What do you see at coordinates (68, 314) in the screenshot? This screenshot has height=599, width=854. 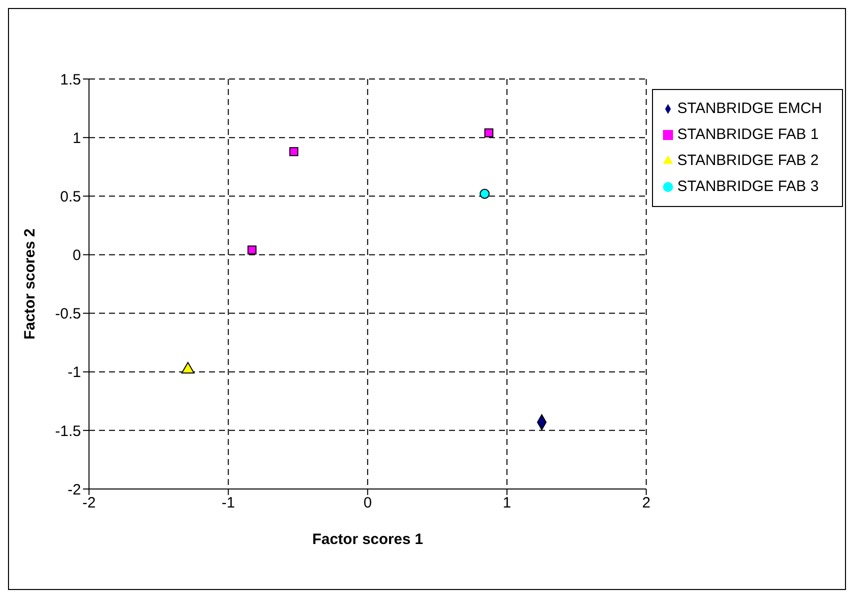 I see `y-tick-label: -0.5` at bounding box center [68, 314].